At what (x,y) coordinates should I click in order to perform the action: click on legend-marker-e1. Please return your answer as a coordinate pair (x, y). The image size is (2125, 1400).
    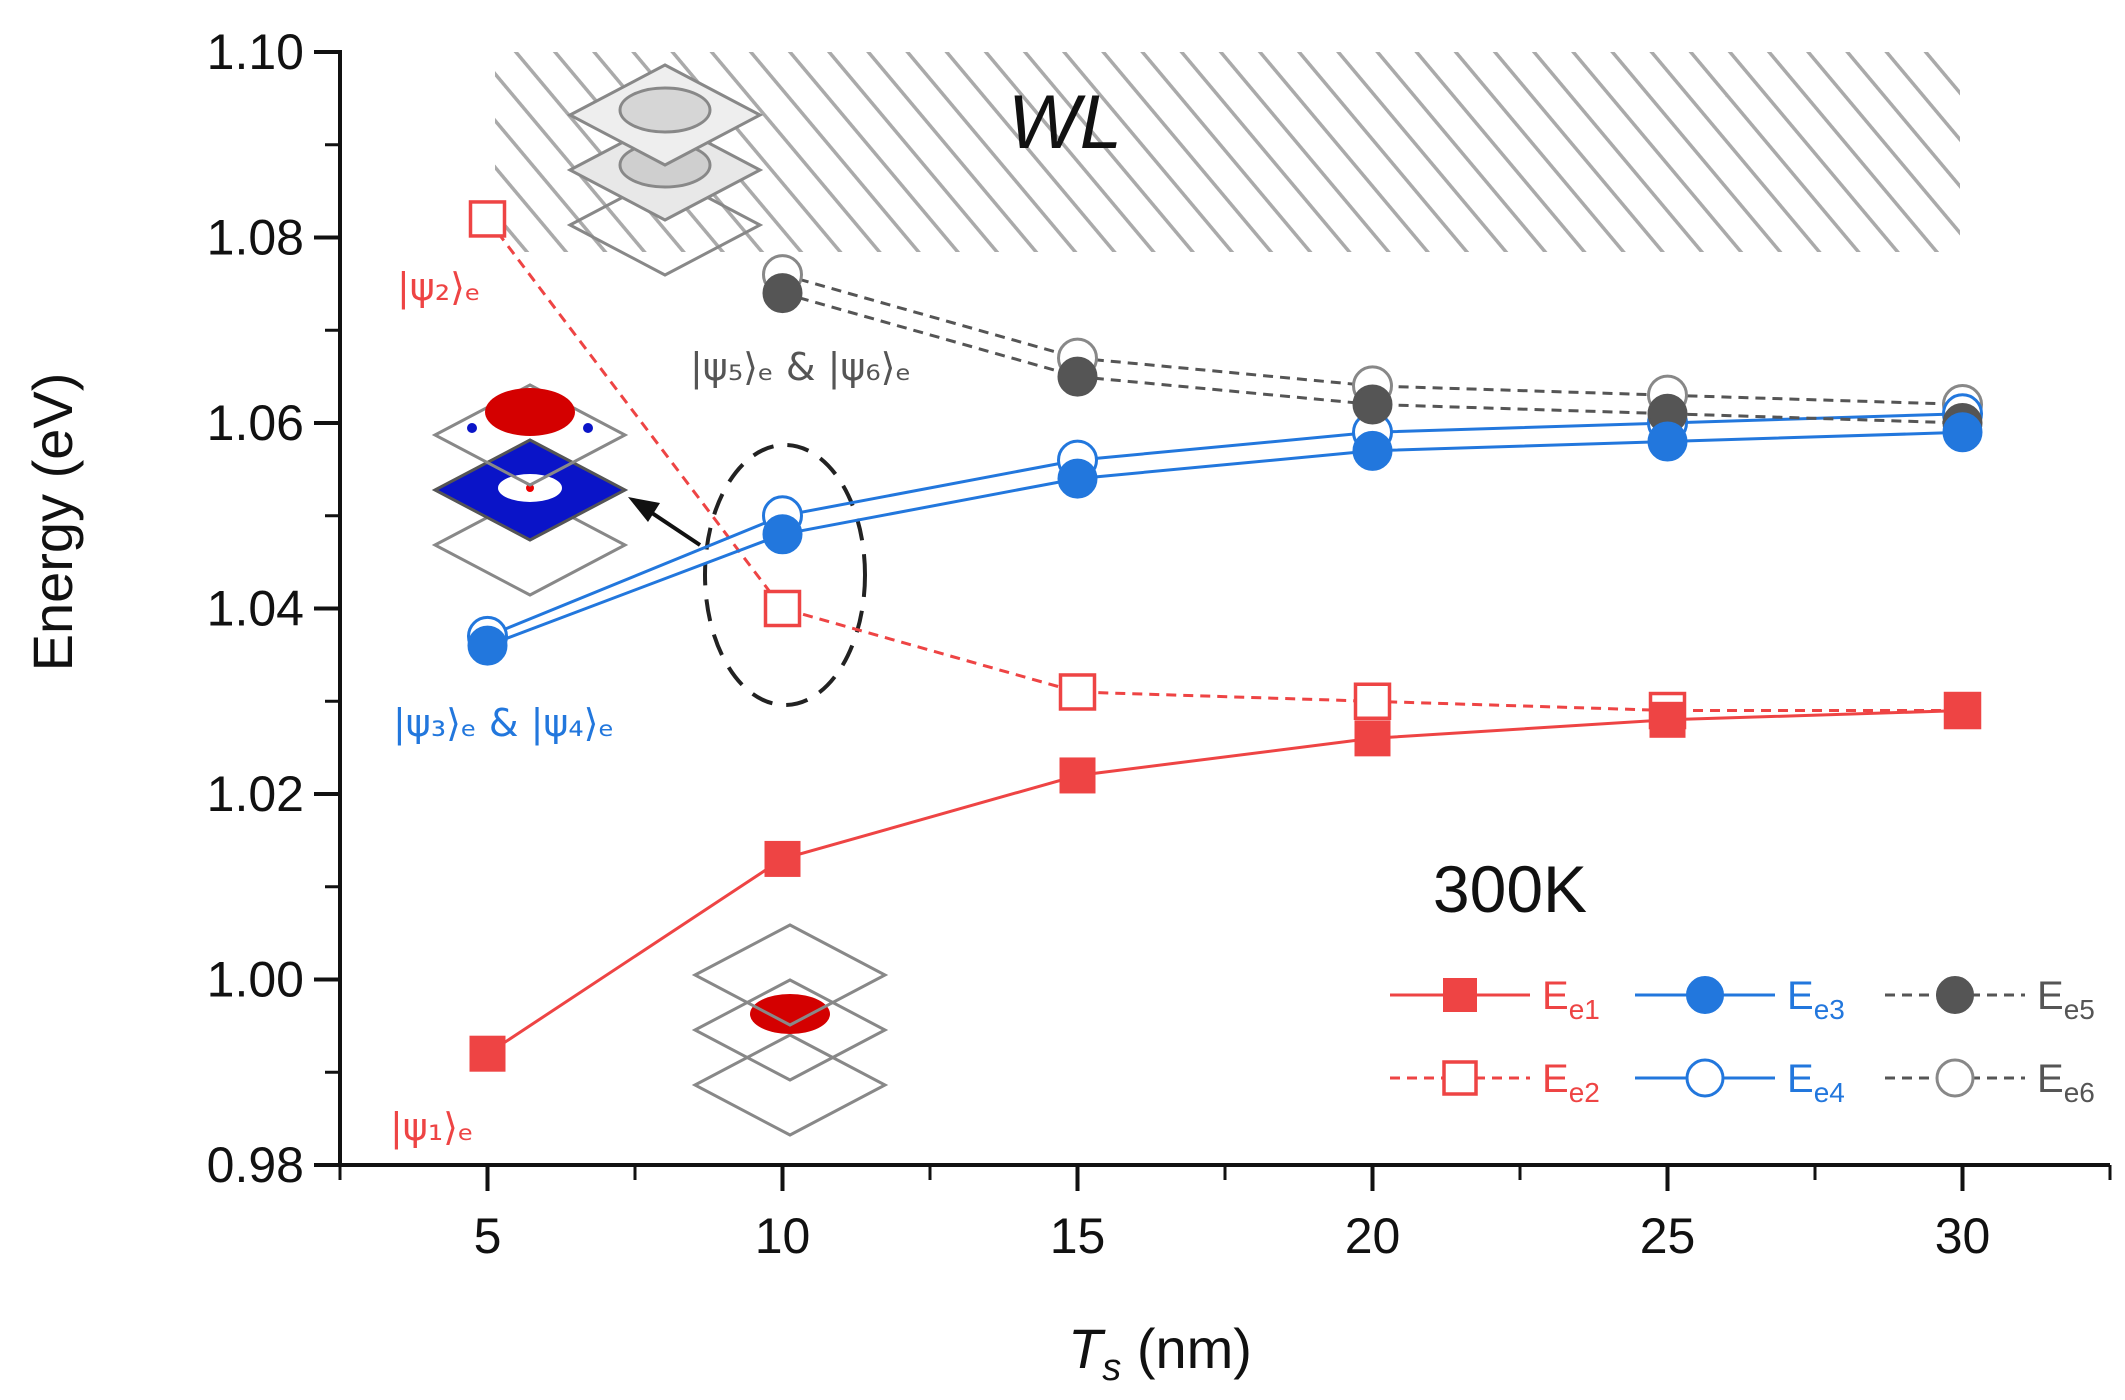
    Looking at the image, I should click on (1460, 995).